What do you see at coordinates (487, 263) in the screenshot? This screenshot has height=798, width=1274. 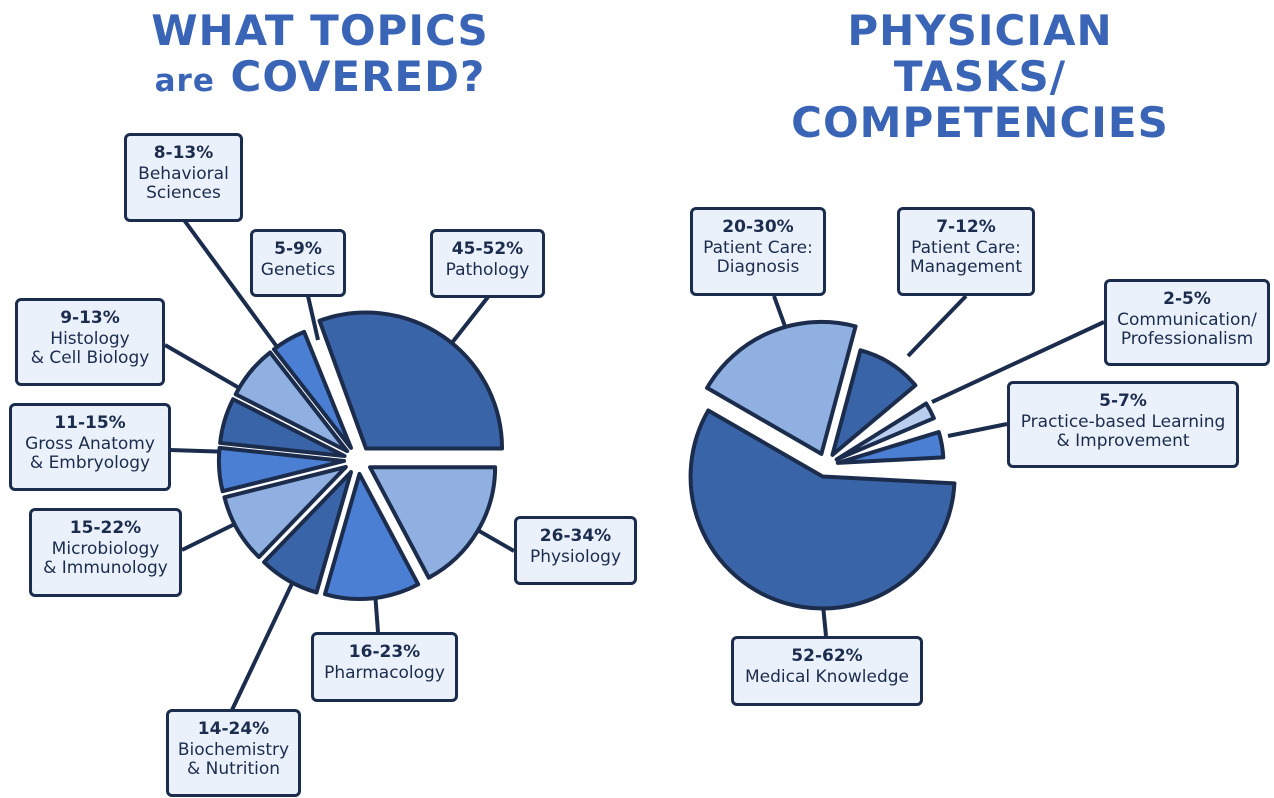 I see `label-pathology: 45-52% Pathology` at bounding box center [487, 263].